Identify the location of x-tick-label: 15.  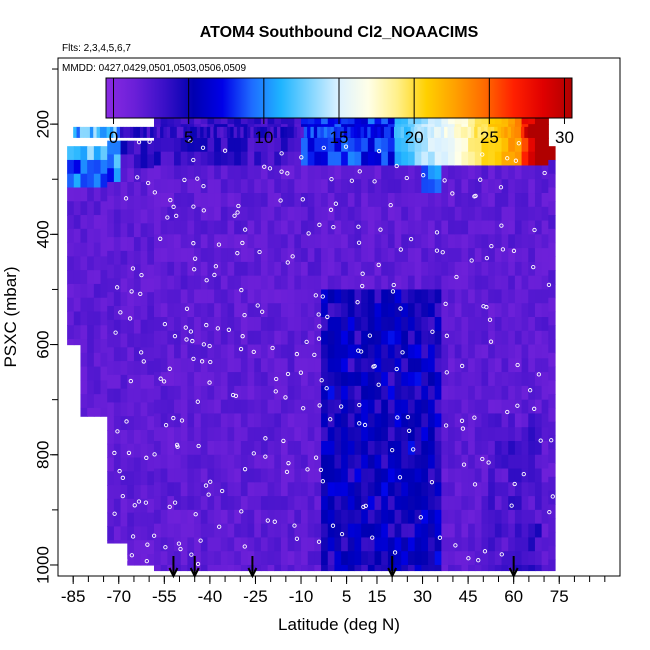
(377, 596).